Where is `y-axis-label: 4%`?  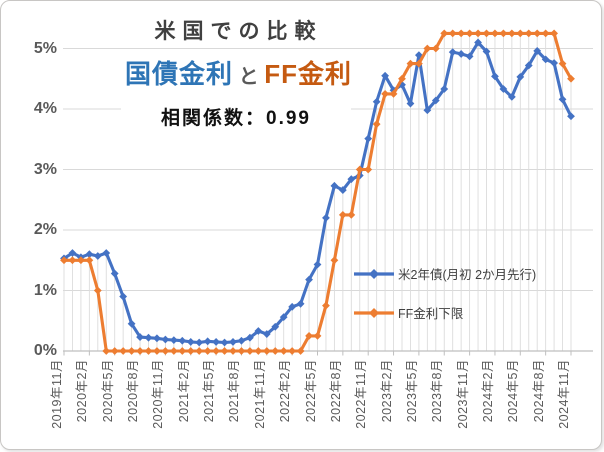
y-axis-label: 4% is located at coordinates (45, 108).